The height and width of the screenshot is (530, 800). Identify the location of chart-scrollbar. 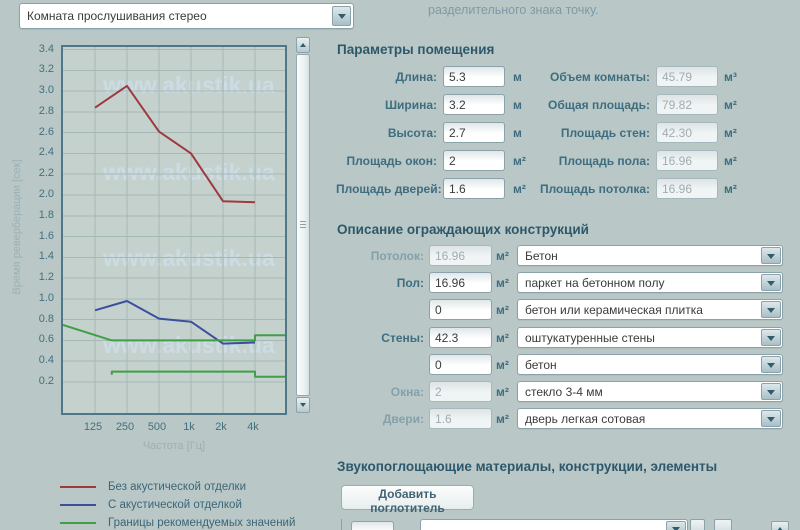
(303, 225).